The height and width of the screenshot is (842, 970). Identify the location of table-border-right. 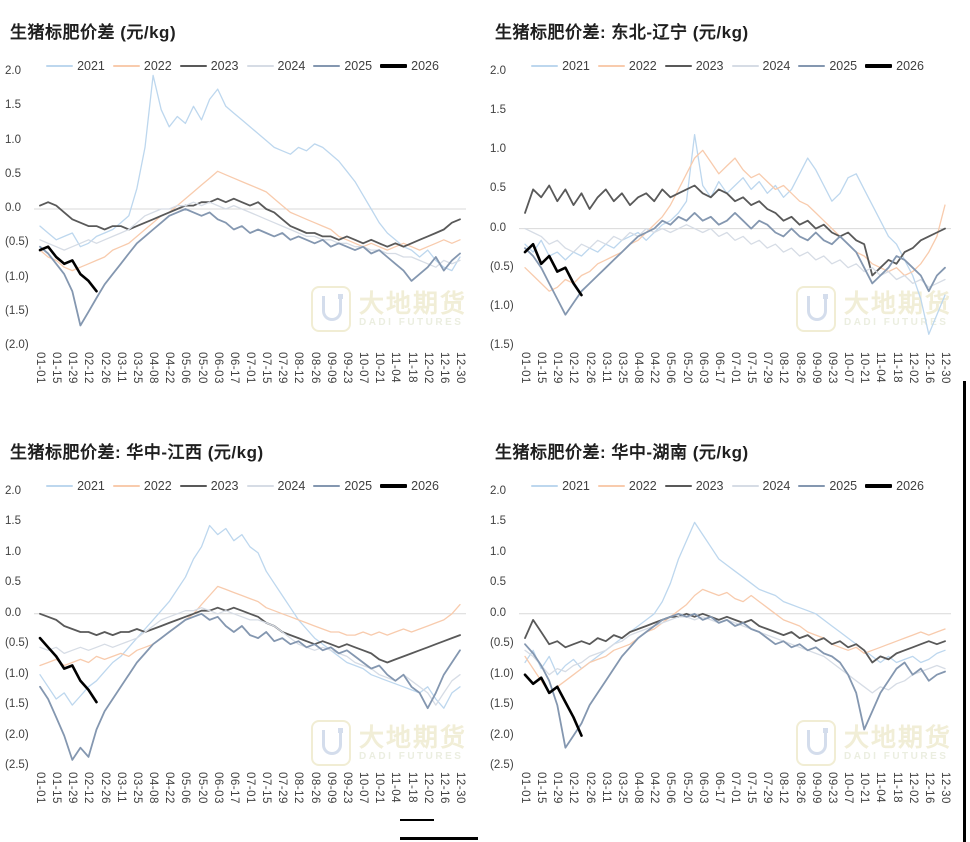
(964, 611).